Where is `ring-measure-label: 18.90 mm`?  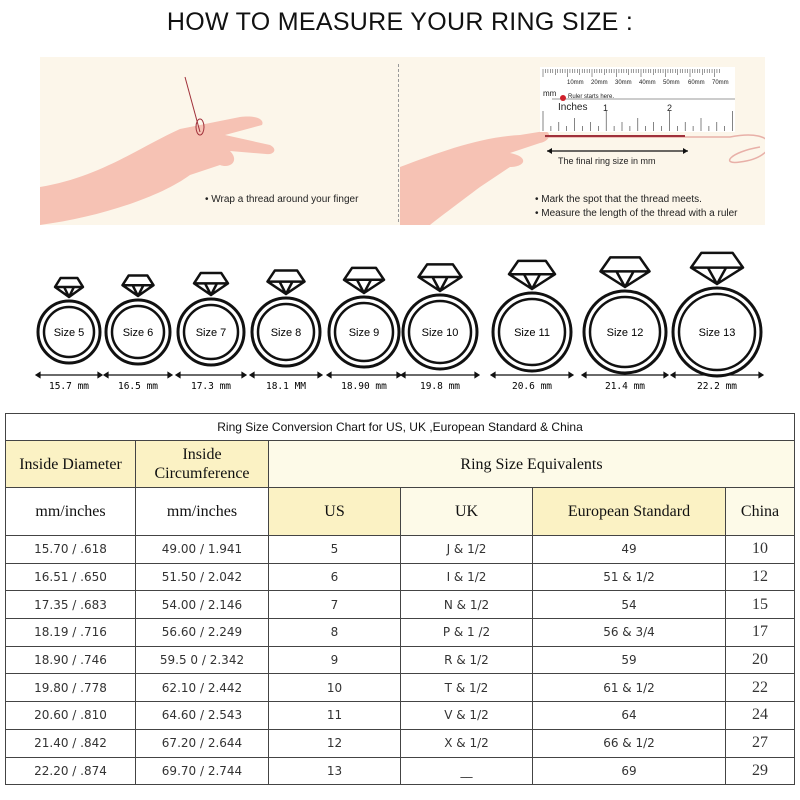
ring-measure-label: 18.90 mm is located at coordinates (364, 386).